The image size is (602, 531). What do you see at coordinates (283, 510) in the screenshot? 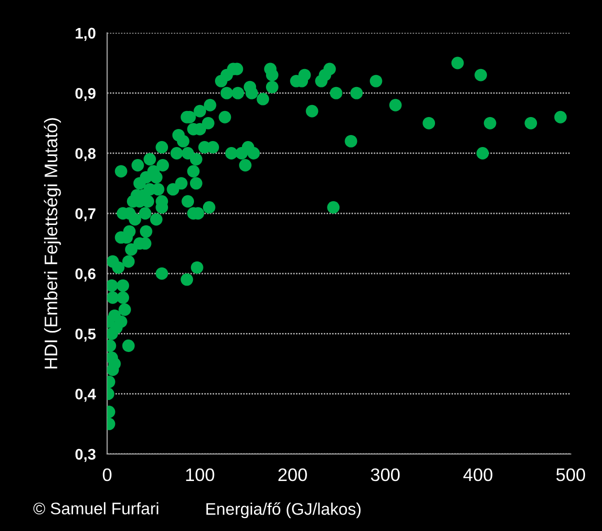
I see `x-axis-title: Energia/fő (GJ/lakos)` at bounding box center [283, 510].